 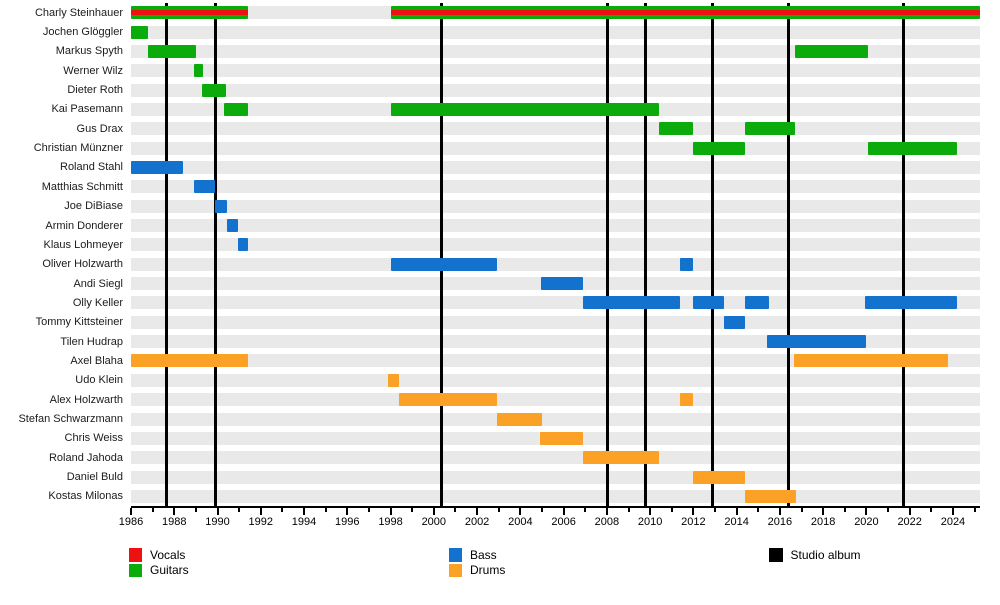 What do you see at coordinates (693, 522) in the screenshot?
I see `x-axis-tick-label: 2012` at bounding box center [693, 522].